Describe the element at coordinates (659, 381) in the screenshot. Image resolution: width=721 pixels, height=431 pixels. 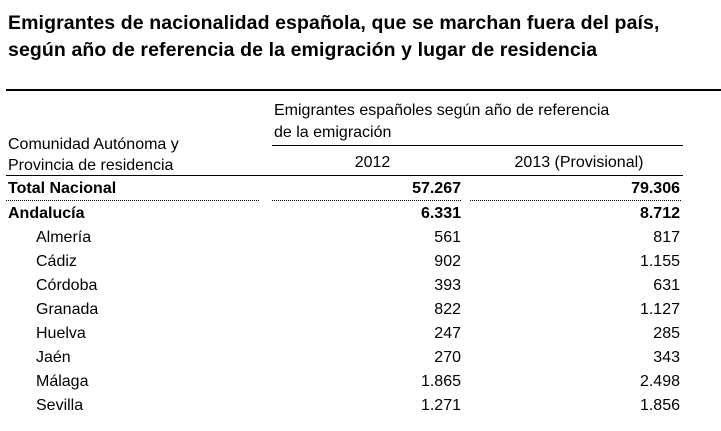
I see `row-value-2013: 2.498` at that location.